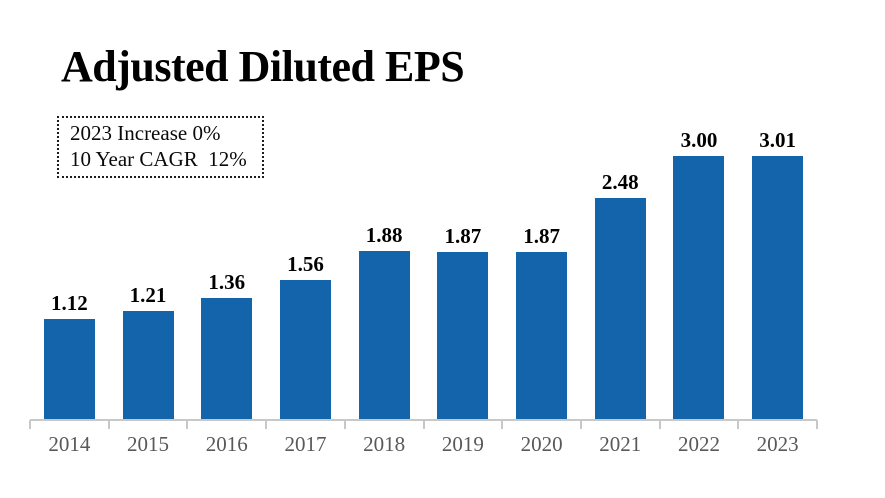 The image size is (885, 498). Describe the element at coordinates (777, 444) in the screenshot. I see `x-axis-label-2023: 2023` at that location.